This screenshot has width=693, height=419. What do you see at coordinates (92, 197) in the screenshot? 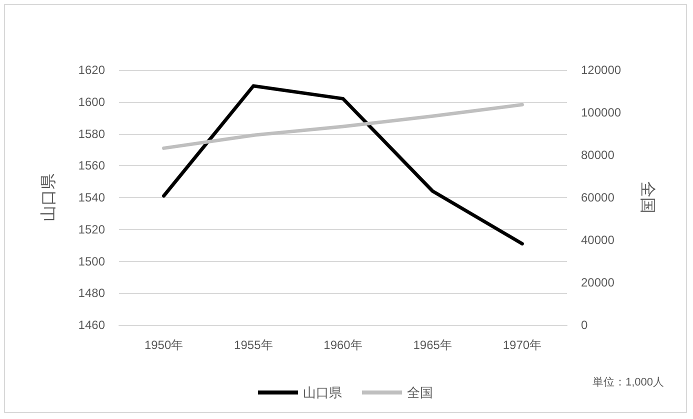
I see `y-tick-label: 1540` at bounding box center [92, 197].